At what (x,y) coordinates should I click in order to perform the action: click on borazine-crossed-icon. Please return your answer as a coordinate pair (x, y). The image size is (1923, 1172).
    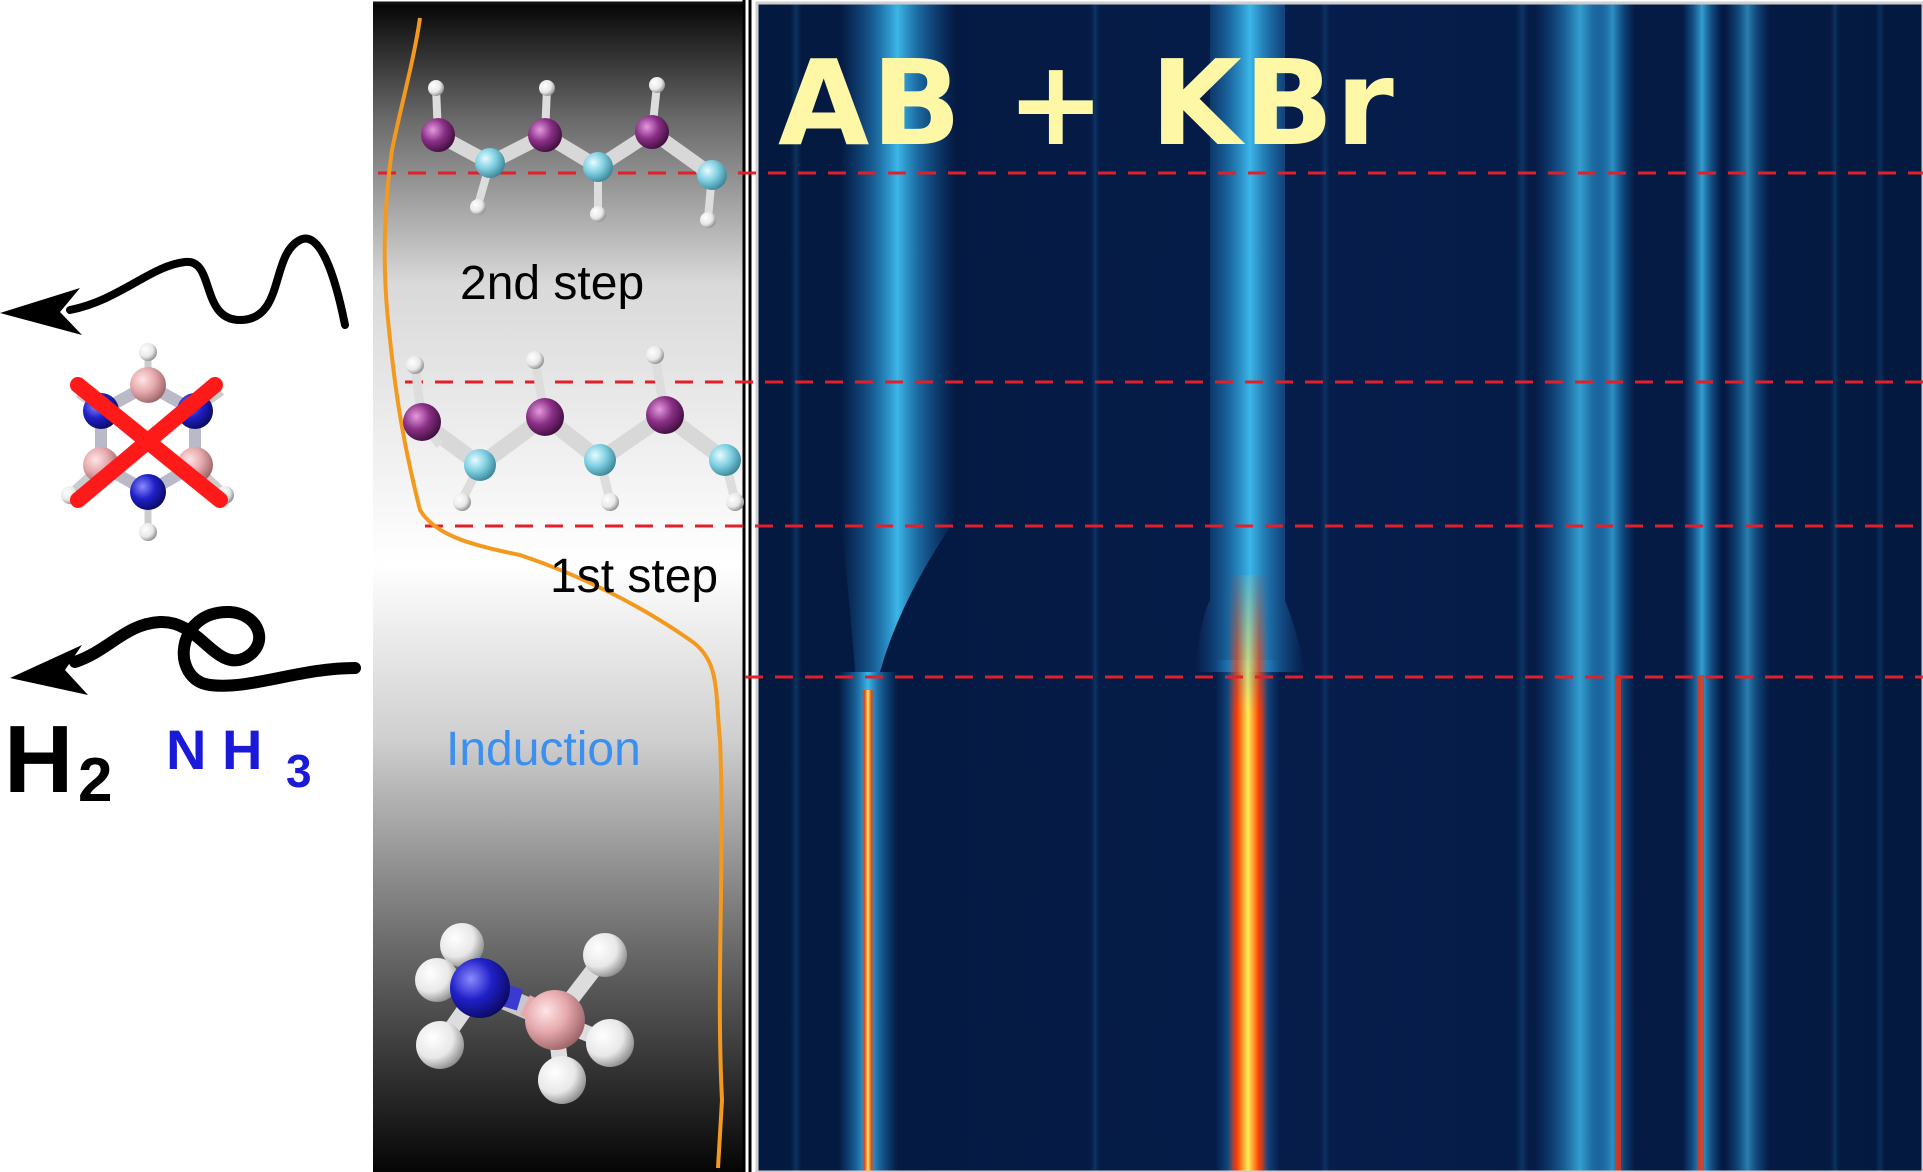
    Looking at the image, I should click on (147, 442).